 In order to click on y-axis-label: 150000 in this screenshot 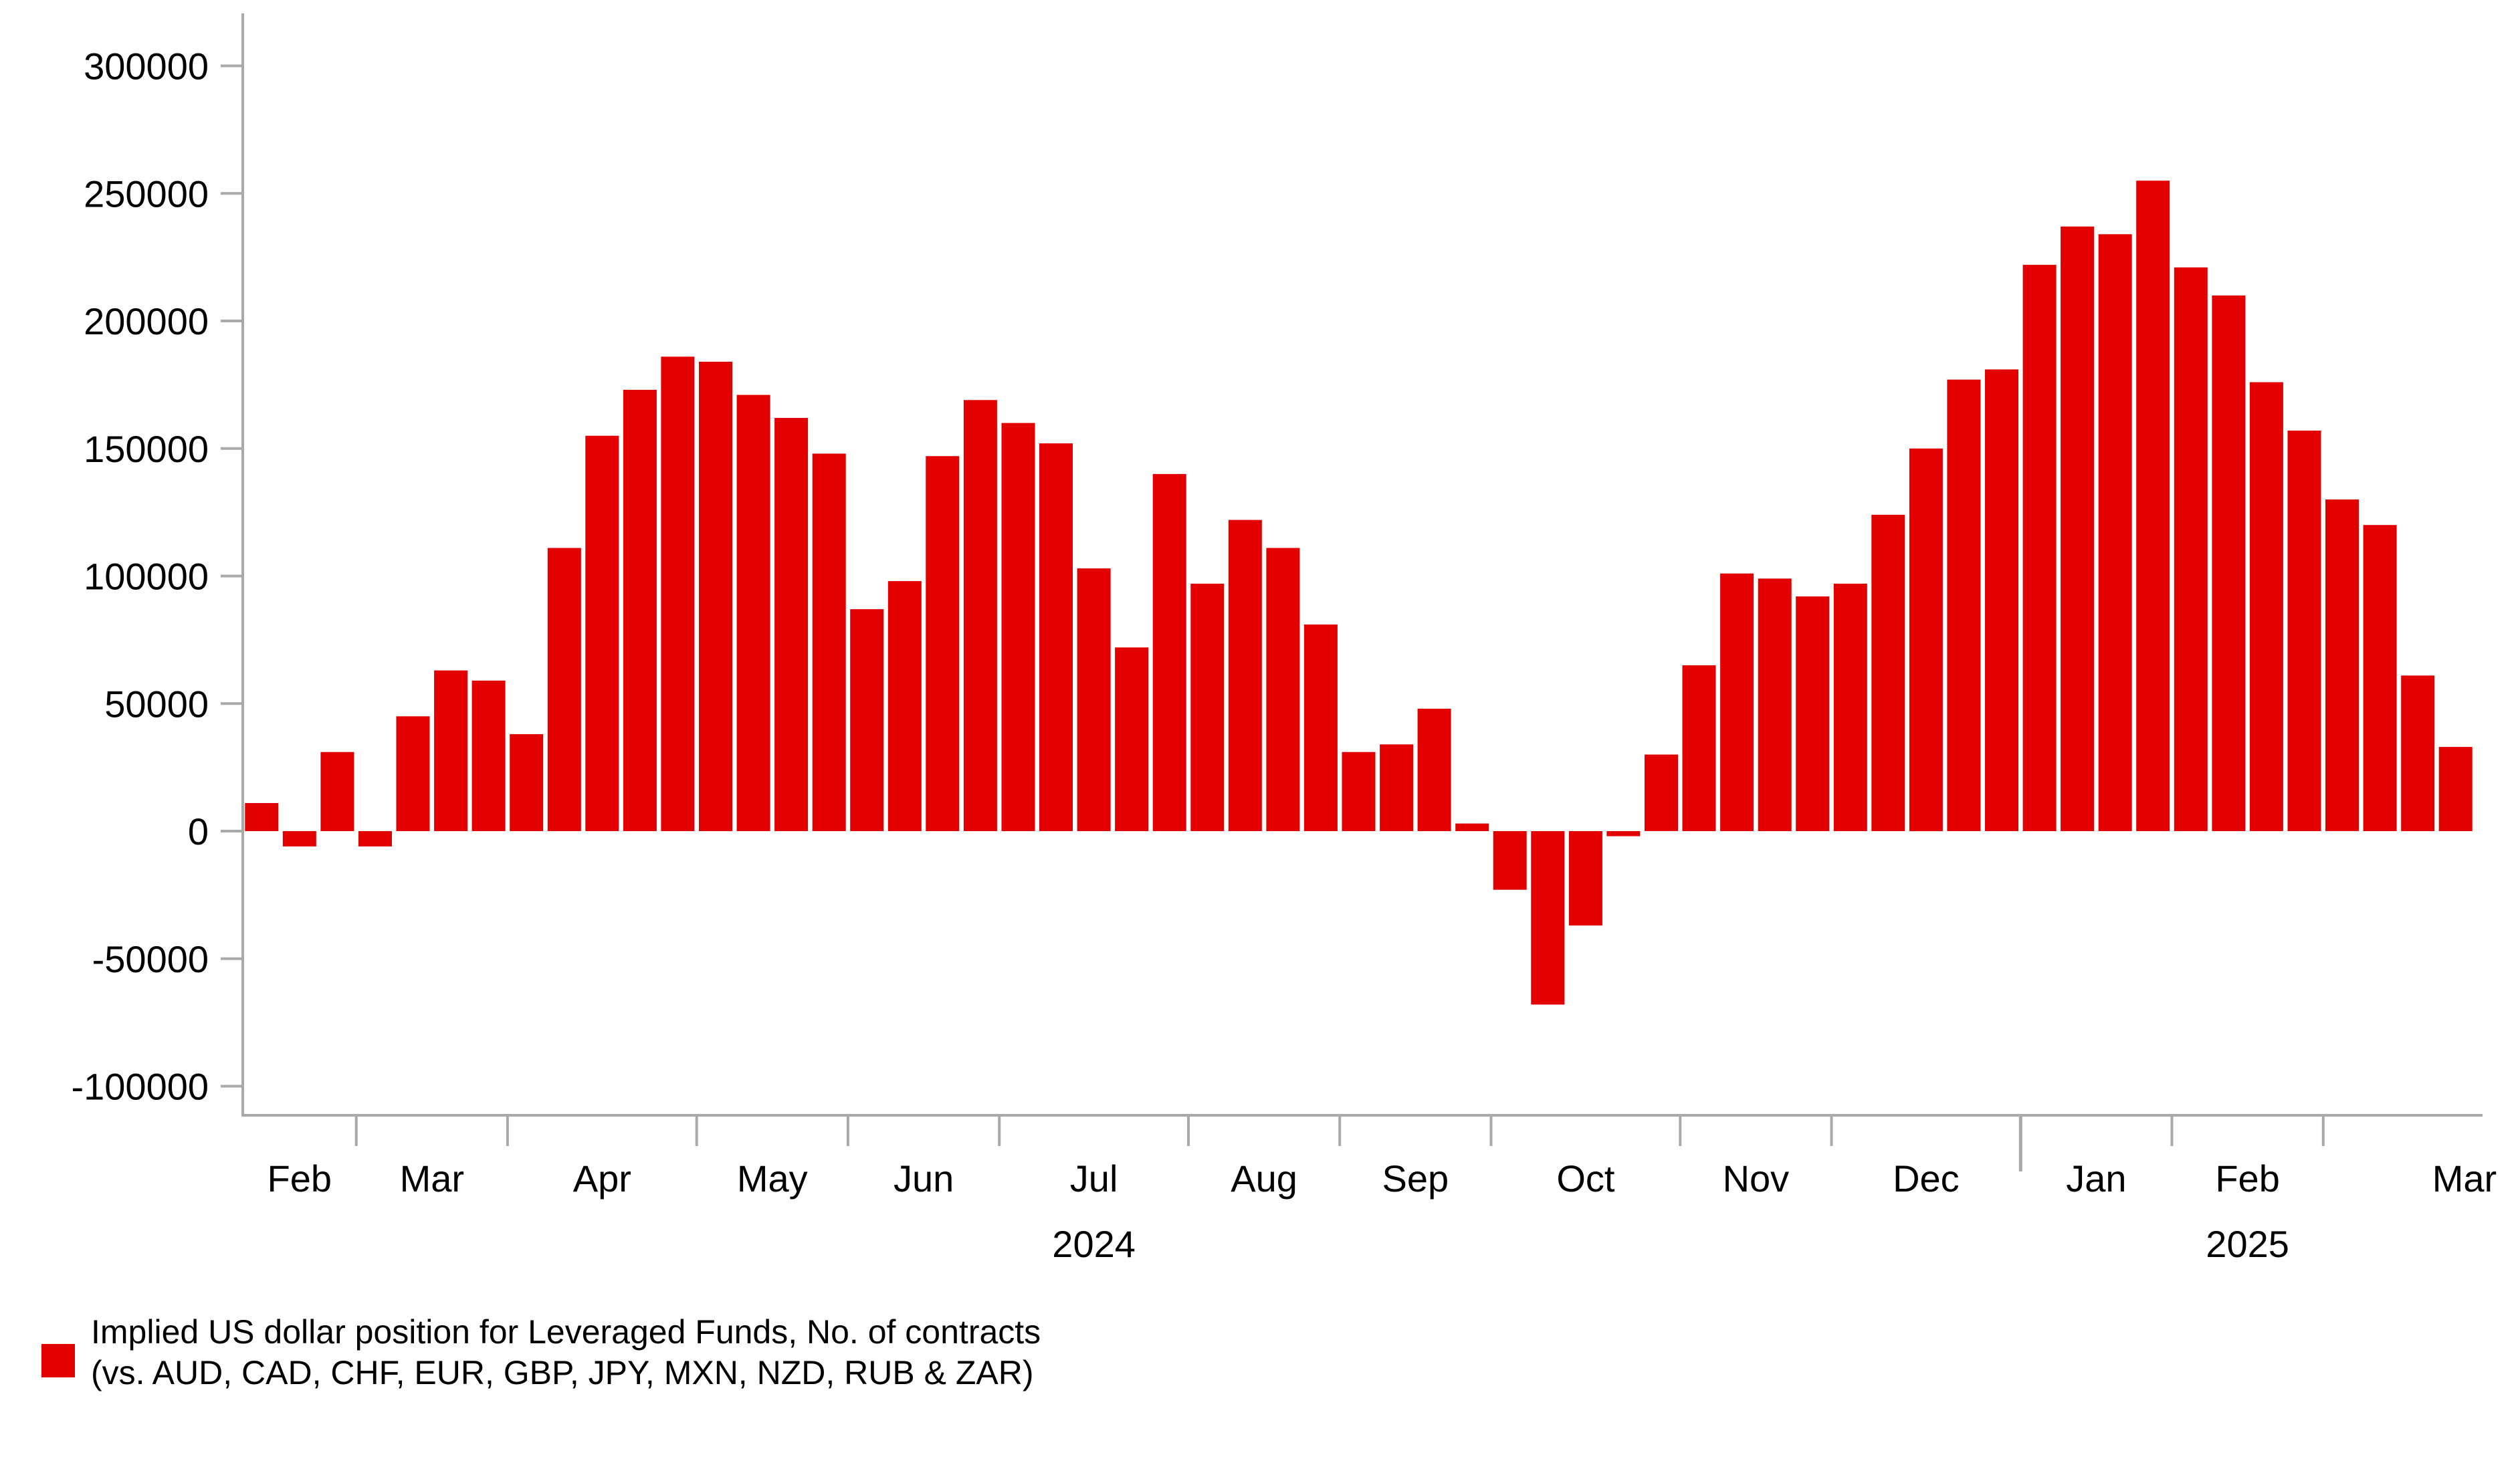, I will do `click(146, 449)`.